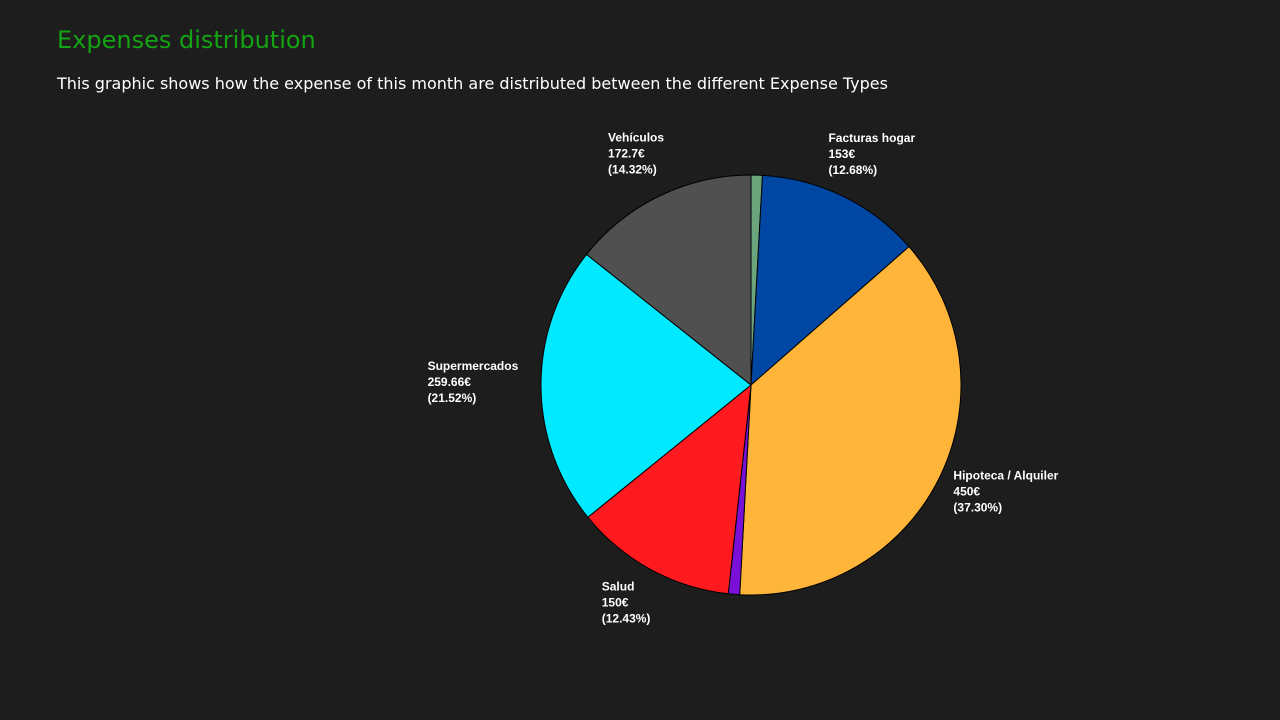  Describe the element at coordinates (618, 587) in the screenshot. I see `slice-label-line: Salud` at that location.